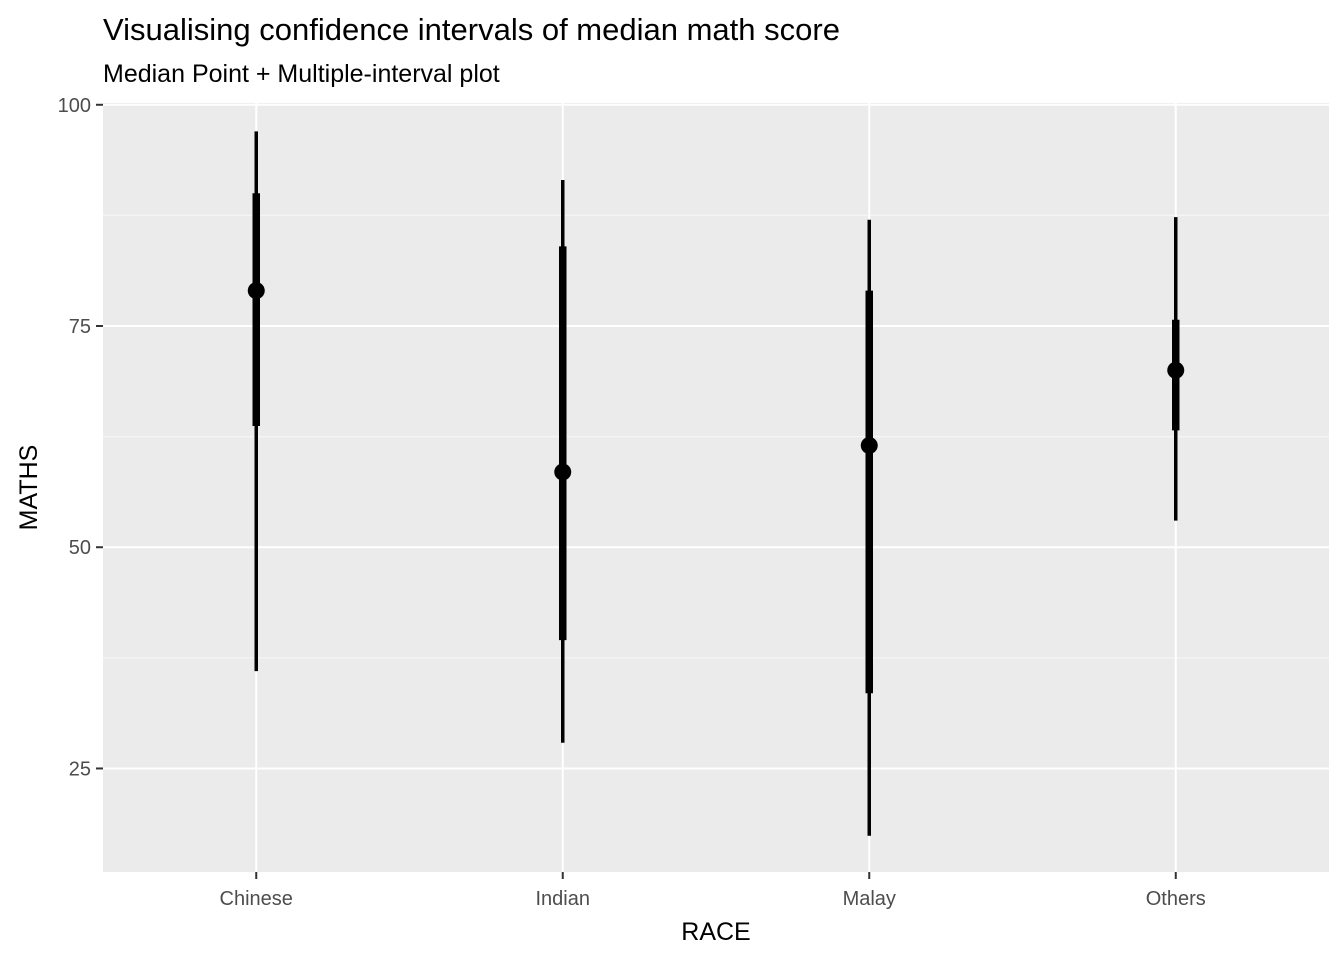 Image resolution: width=1344 pixels, height=960 pixels. Describe the element at coordinates (80, 327) in the screenshot. I see `y-tick-label: 75` at that location.